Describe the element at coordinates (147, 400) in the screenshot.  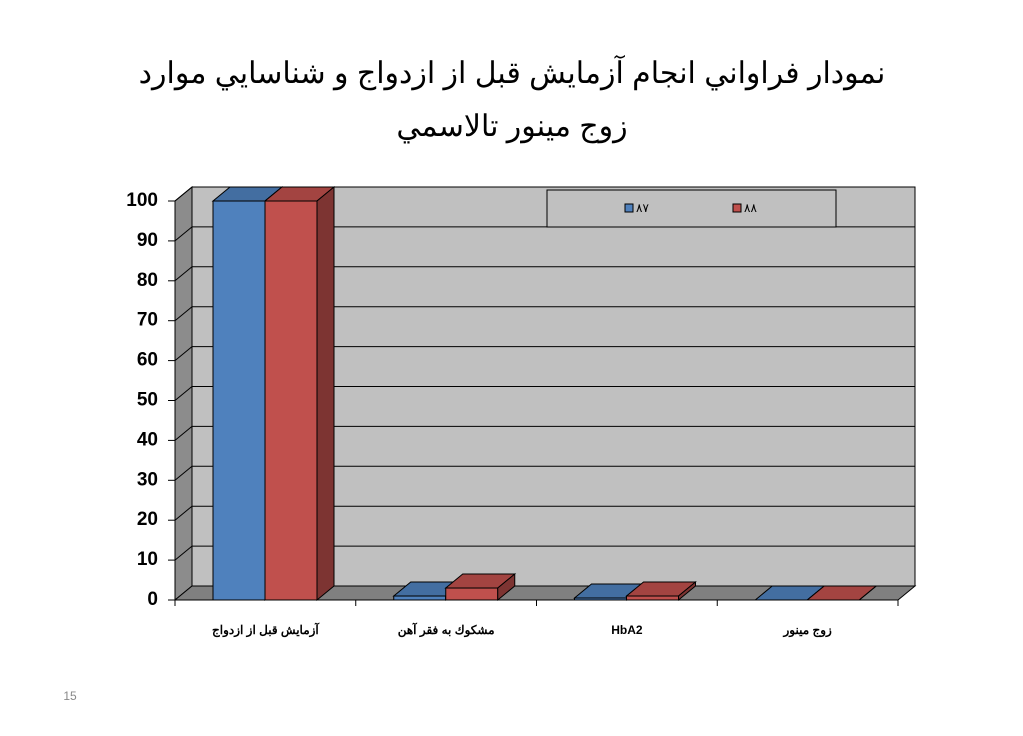
I see `y-tick-label: 50` at that location.